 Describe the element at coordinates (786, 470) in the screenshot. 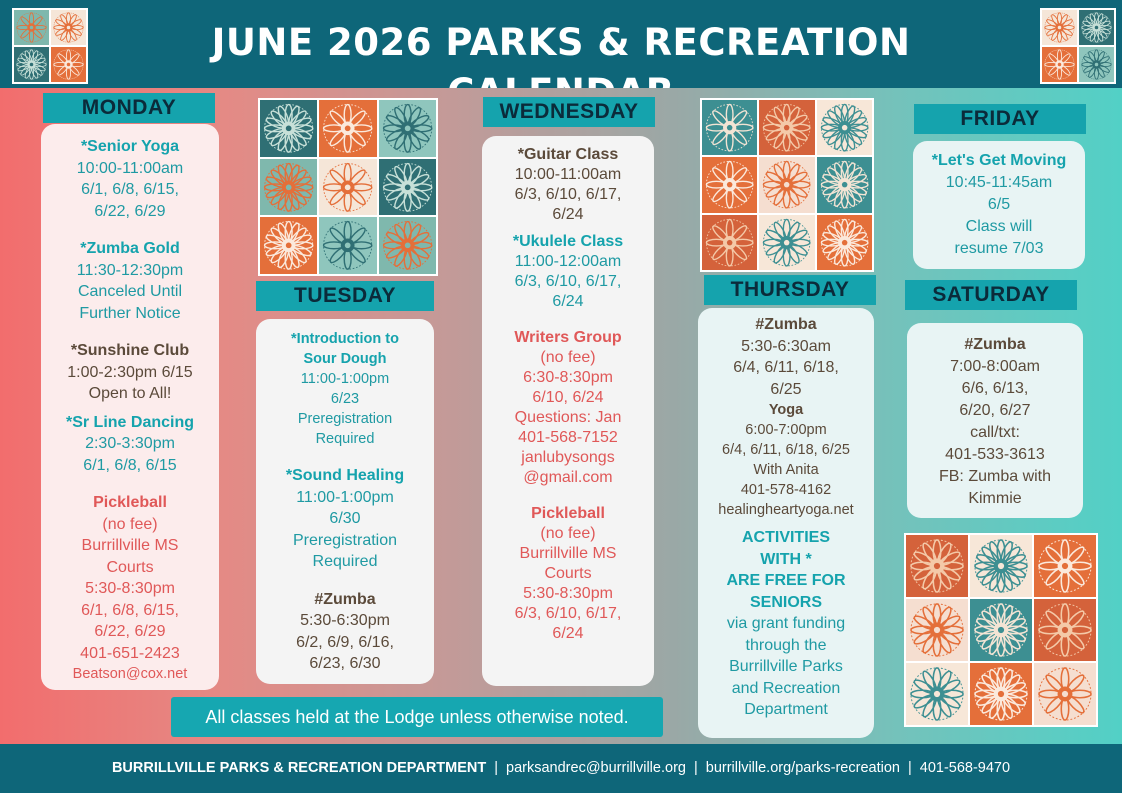

I see `thursday-line: With Anita` at that location.